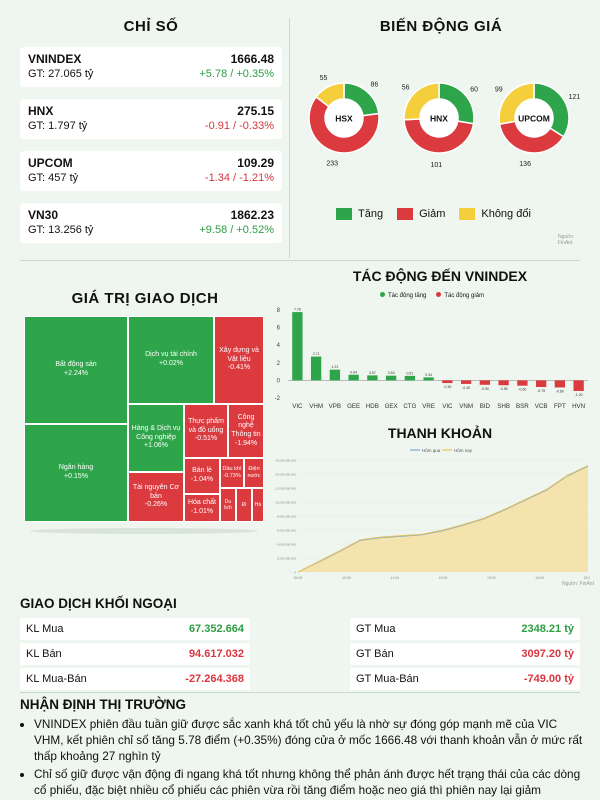 This screenshot has height=800, width=600. Describe the element at coordinates (258, 505) in the screenshot. I see `tile-ha: Hà` at that location.